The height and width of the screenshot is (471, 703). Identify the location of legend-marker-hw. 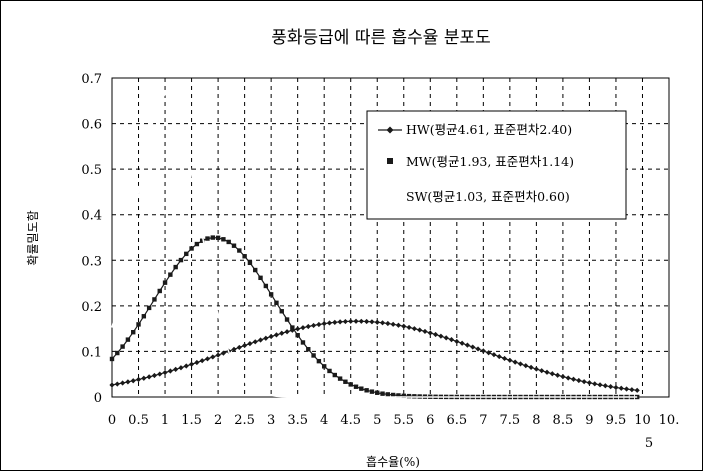
(390, 130).